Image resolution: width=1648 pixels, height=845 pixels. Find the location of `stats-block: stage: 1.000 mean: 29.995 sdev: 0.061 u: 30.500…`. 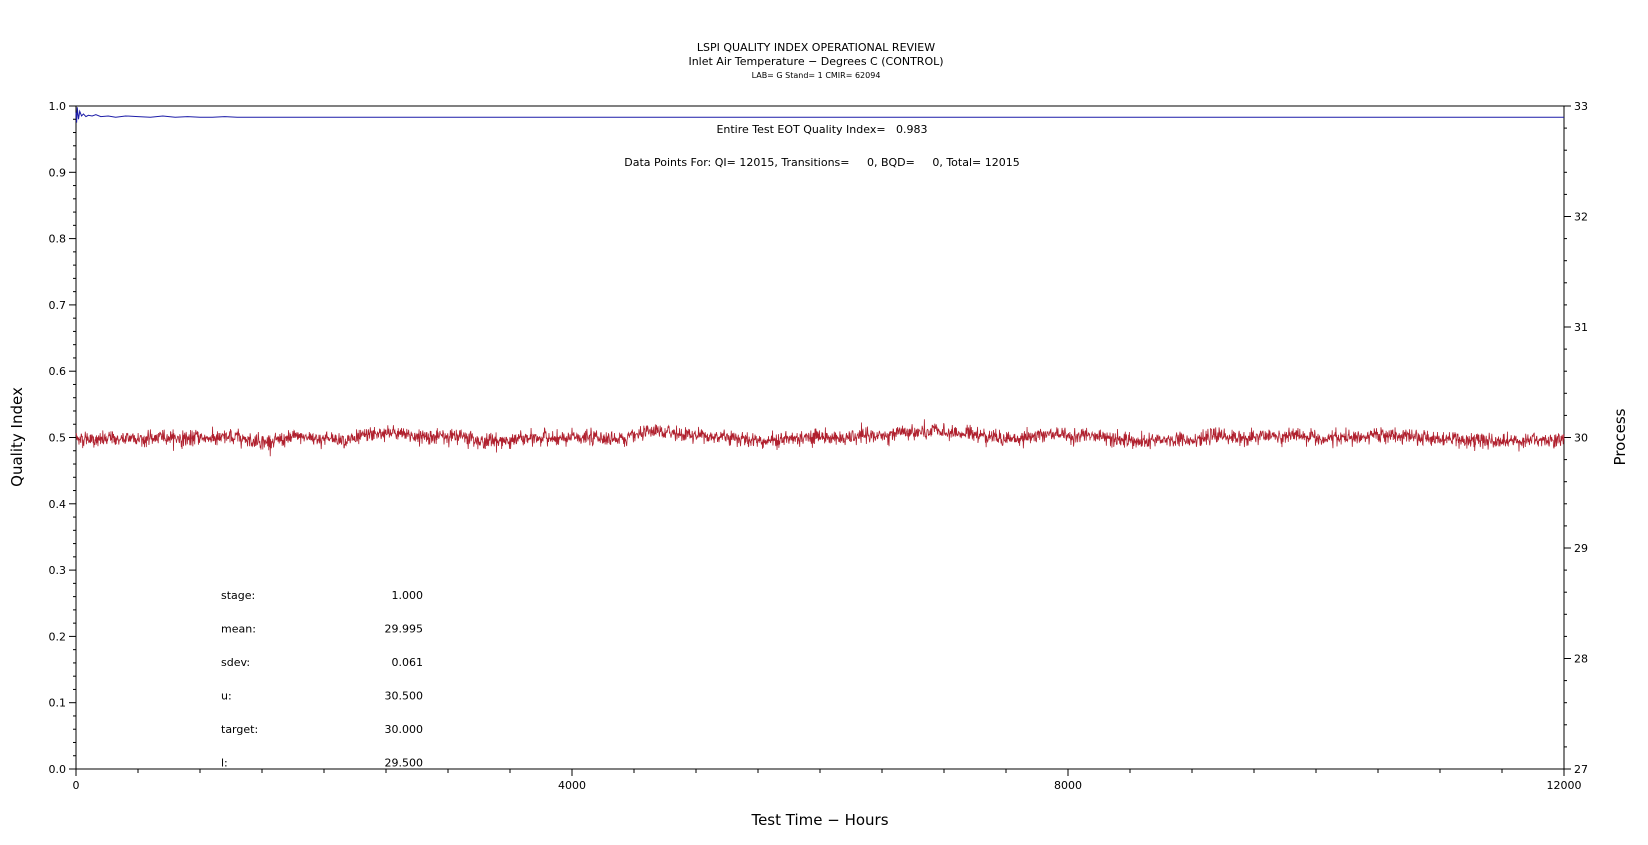

stats-block: stage: 1.000 mean: 29.995 sdev: 0.061 u: 30.500… is located at coordinates (322, 679).